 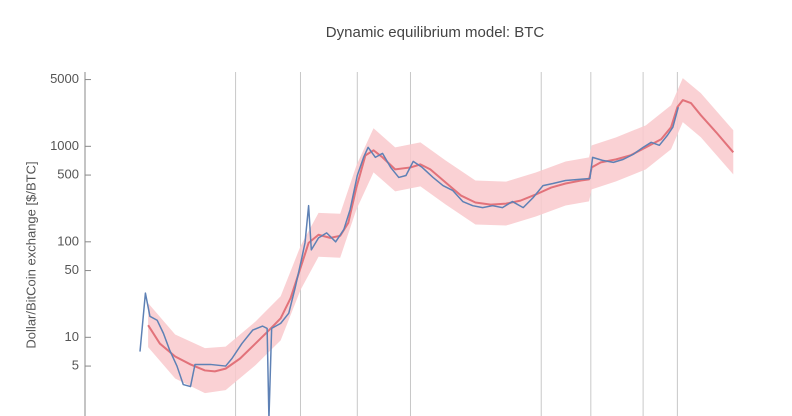 What do you see at coordinates (68, 174) in the screenshot?
I see `y-tick-label: 500` at bounding box center [68, 174].